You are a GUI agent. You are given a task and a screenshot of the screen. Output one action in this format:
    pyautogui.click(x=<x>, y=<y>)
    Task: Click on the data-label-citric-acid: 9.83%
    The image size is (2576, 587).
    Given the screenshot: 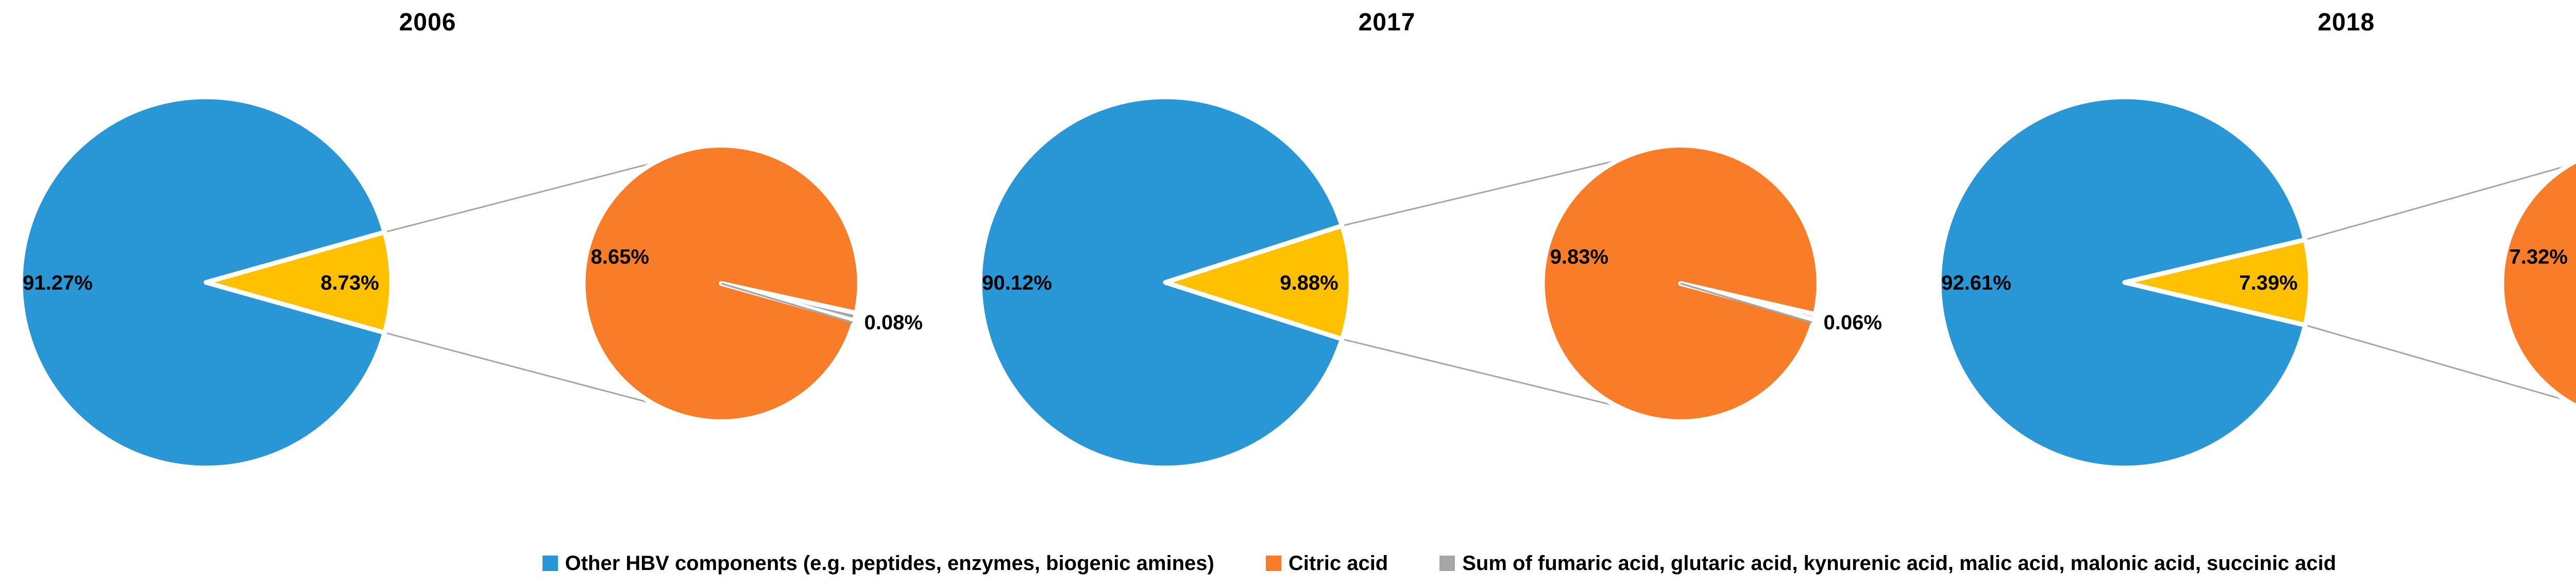 What is the action you would take?
    pyautogui.click(x=1579, y=256)
    